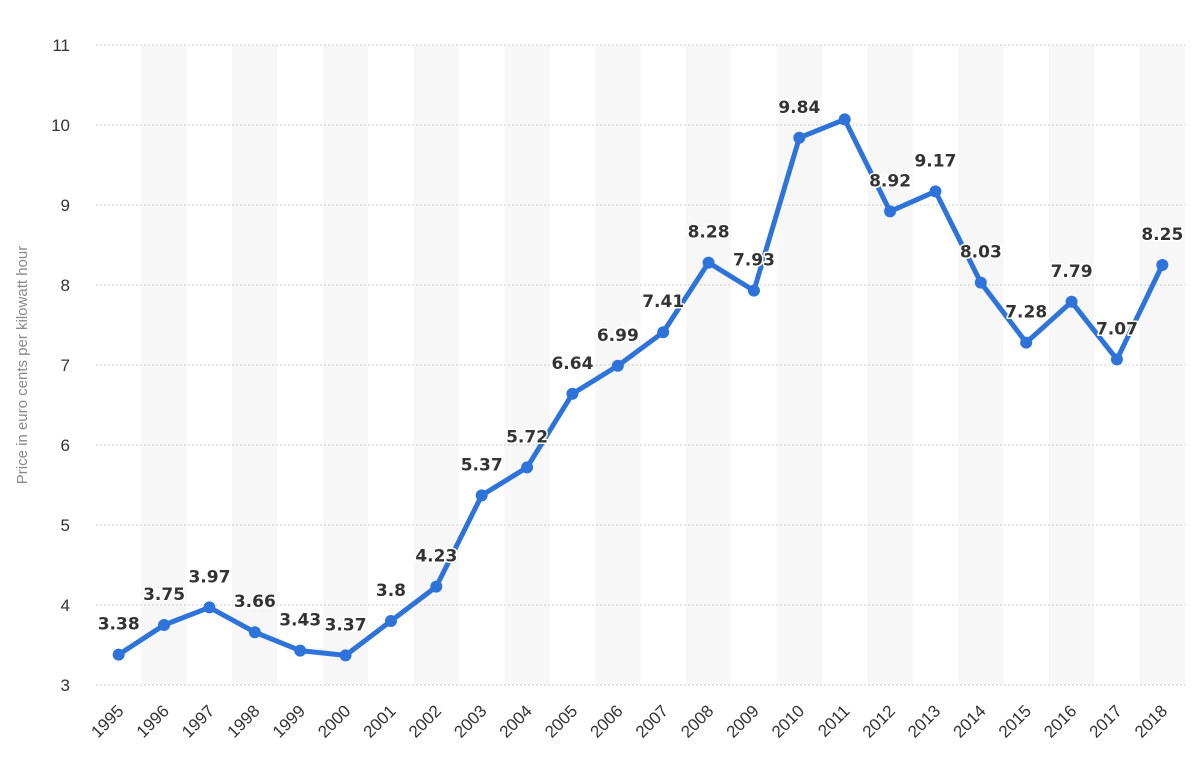  Describe the element at coordinates (425, 721) in the screenshot. I see `x-tick-label: 2002` at that location.